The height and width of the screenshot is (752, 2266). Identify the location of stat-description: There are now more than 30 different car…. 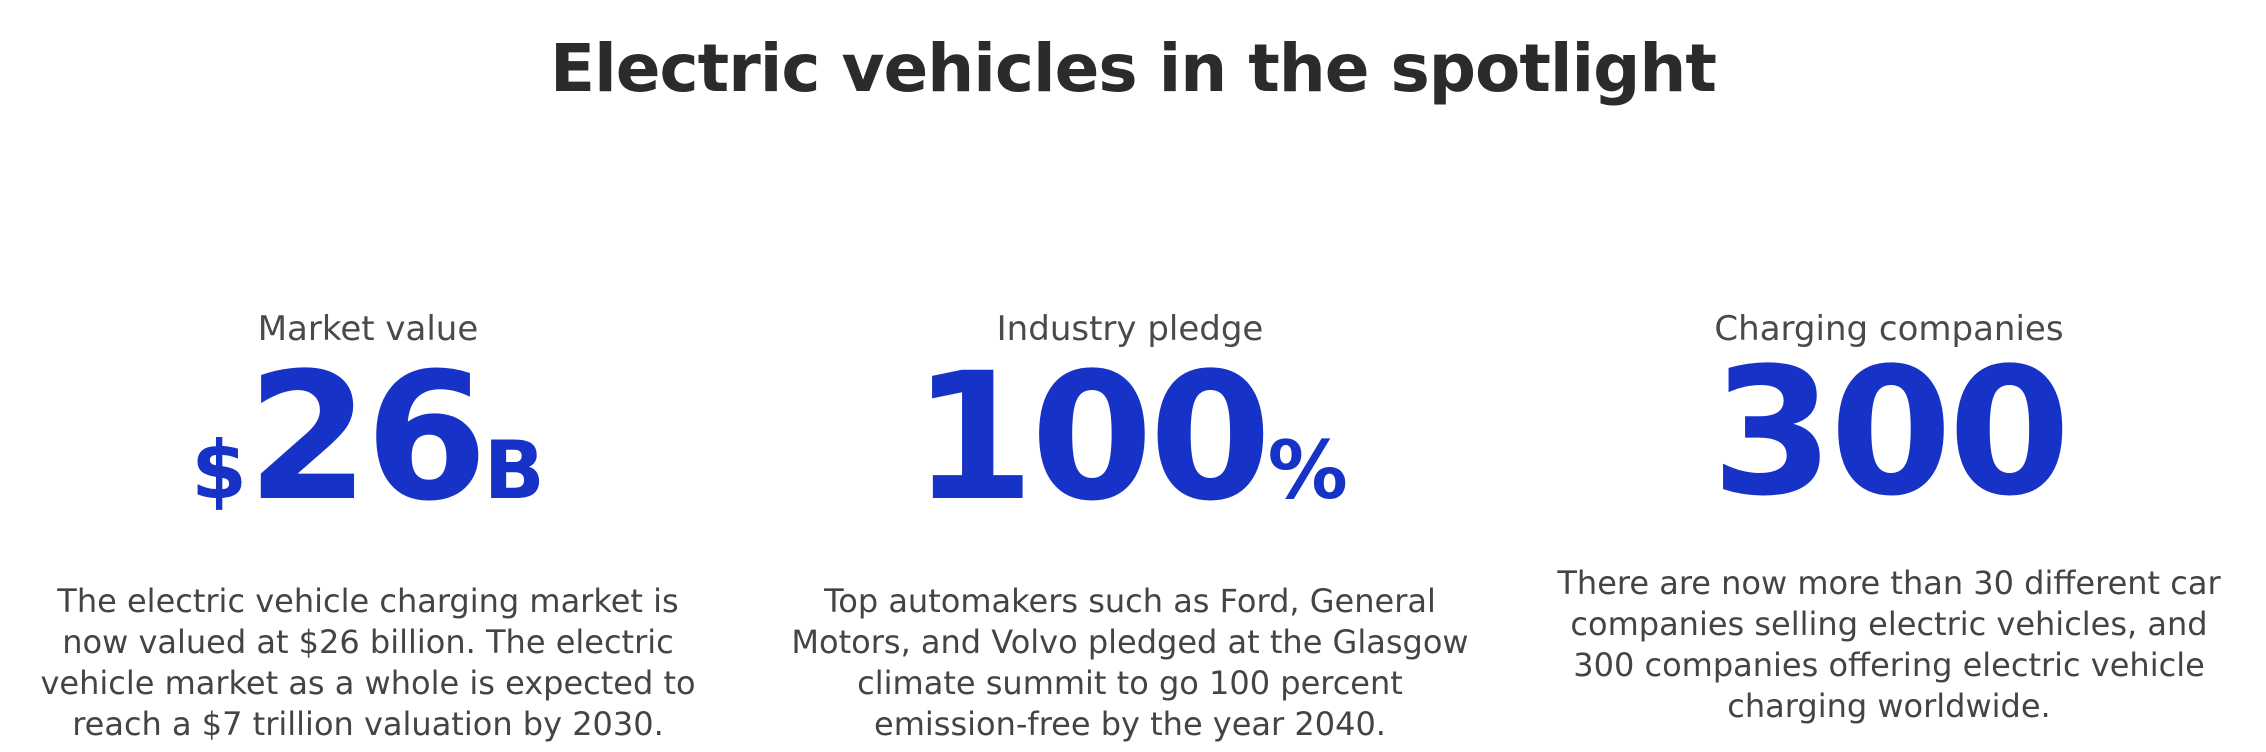
(1889, 644).